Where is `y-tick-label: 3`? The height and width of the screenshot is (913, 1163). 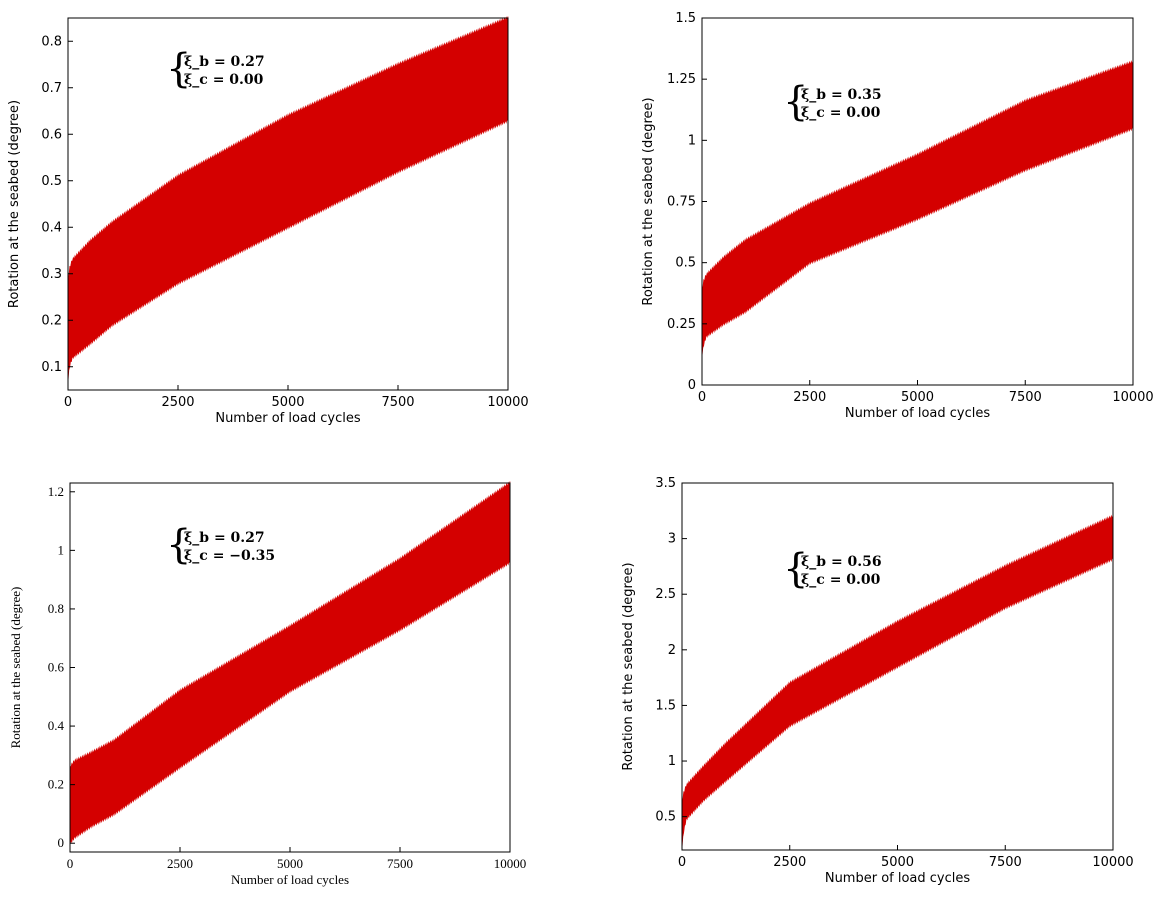
y-tick-label: 3 is located at coordinates (672, 539).